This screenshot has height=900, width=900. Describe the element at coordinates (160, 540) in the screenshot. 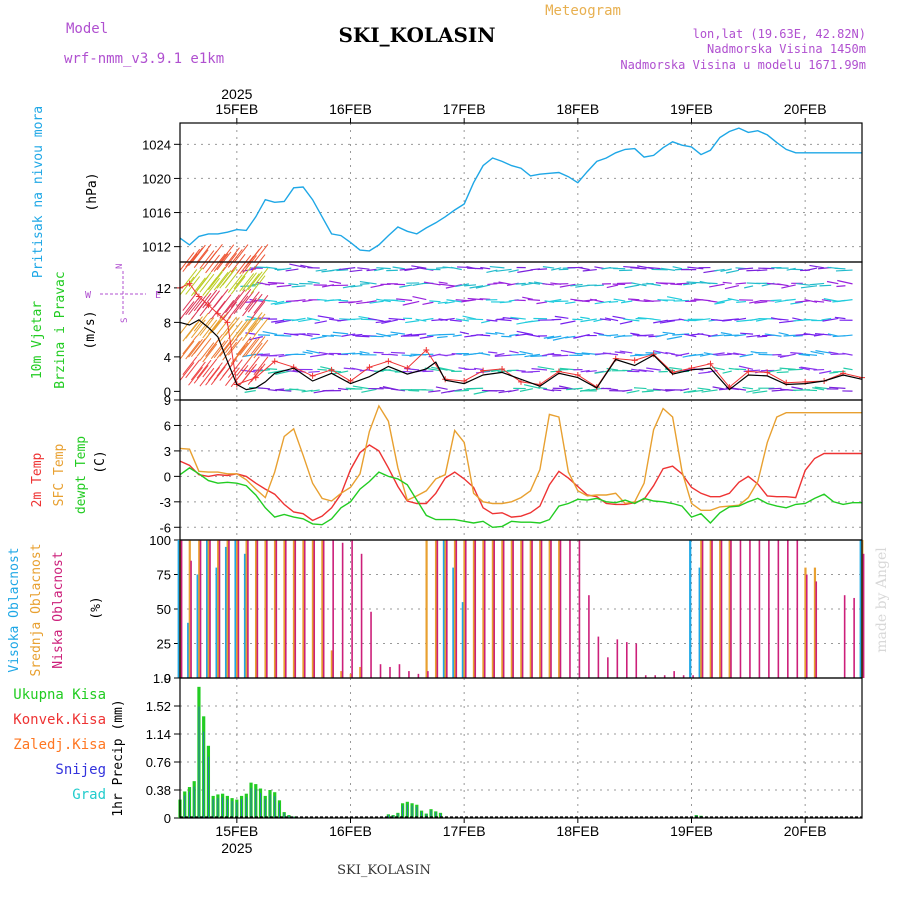

I see `y-tick-label: 100` at that location.